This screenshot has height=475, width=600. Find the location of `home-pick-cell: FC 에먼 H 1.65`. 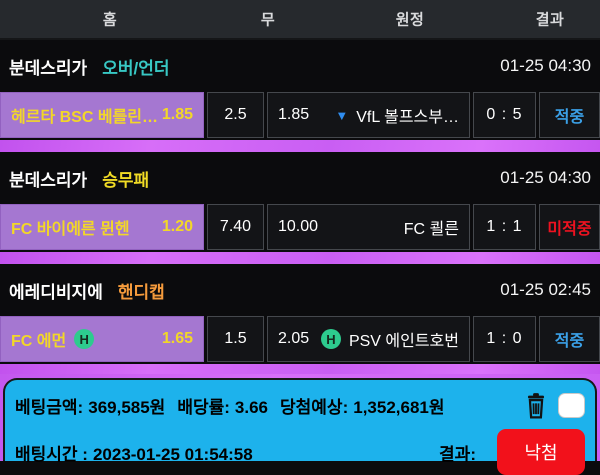

home-pick-cell: FC 에먼 H 1.65 is located at coordinates (102, 339).